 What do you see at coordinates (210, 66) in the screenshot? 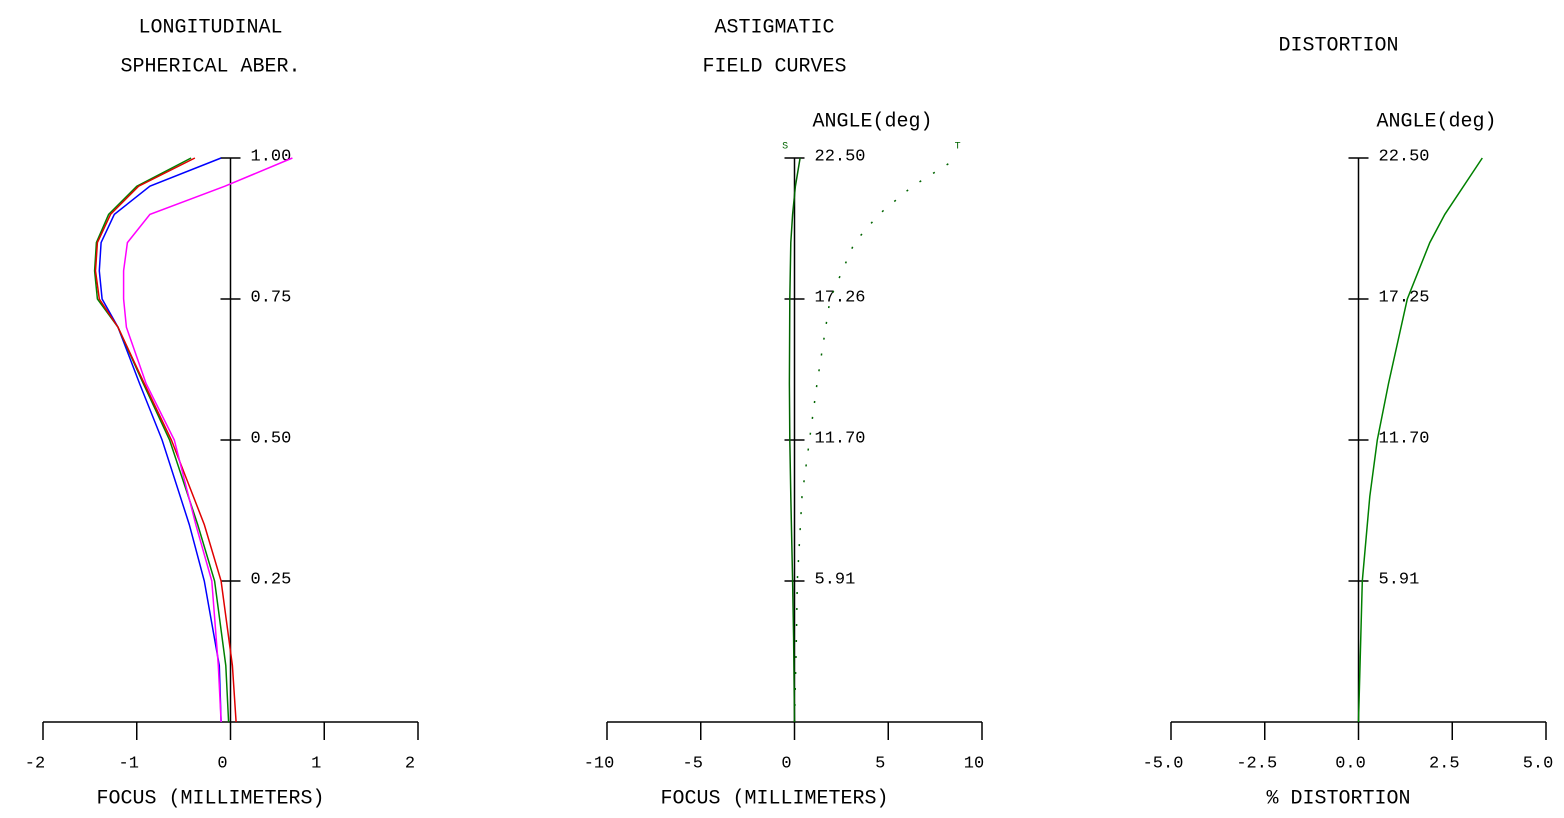
I see `chart-title: SPHERICAL ABER.` at bounding box center [210, 66].